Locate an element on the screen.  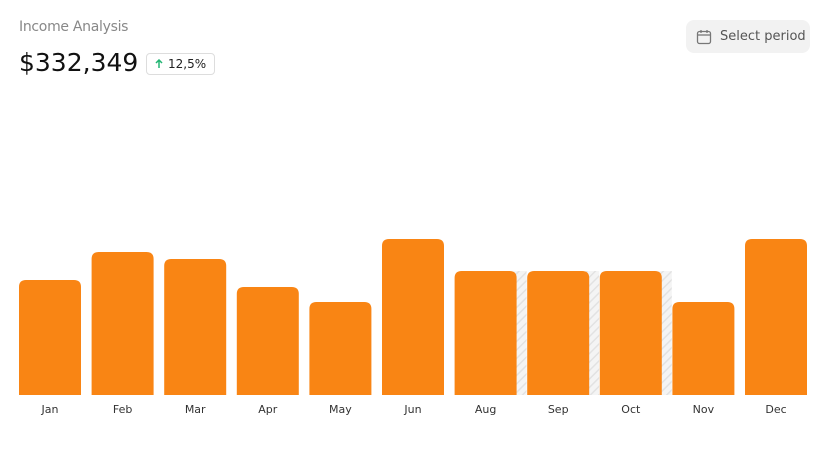
x-tick-label: Oct is located at coordinates (631, 409).